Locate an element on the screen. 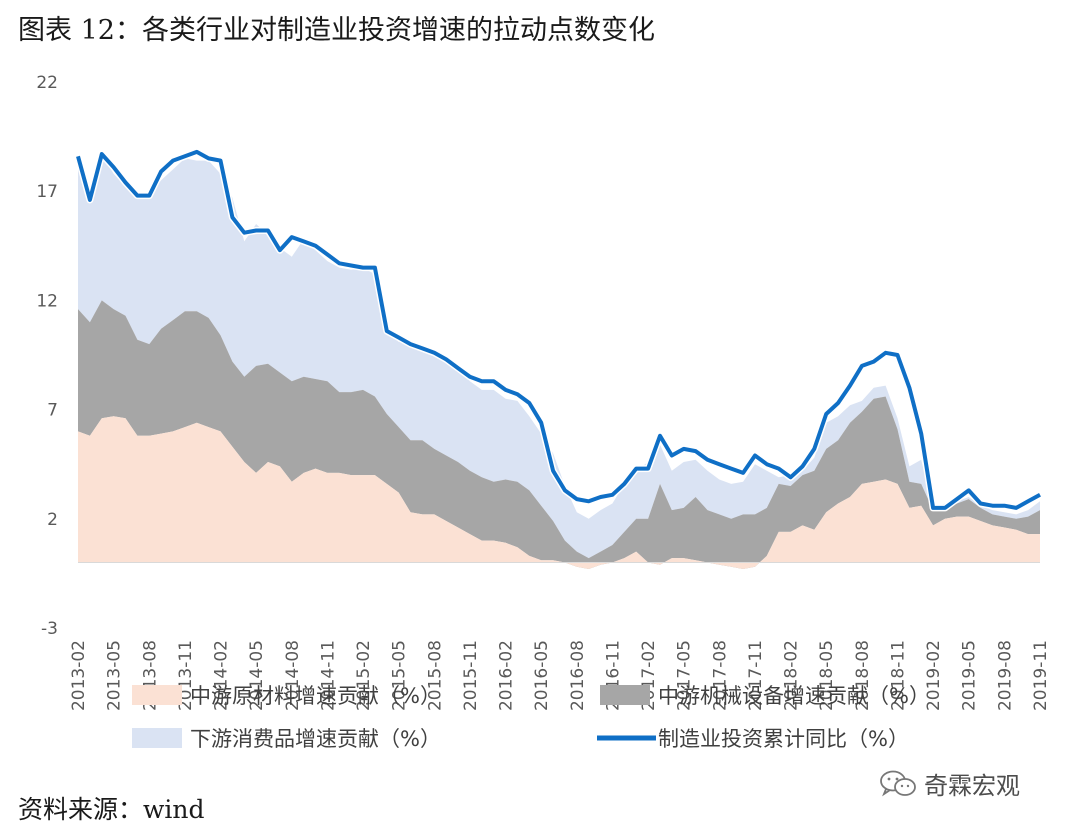  x-tick-label: 2013-02 is located at coordinates (79, 675).